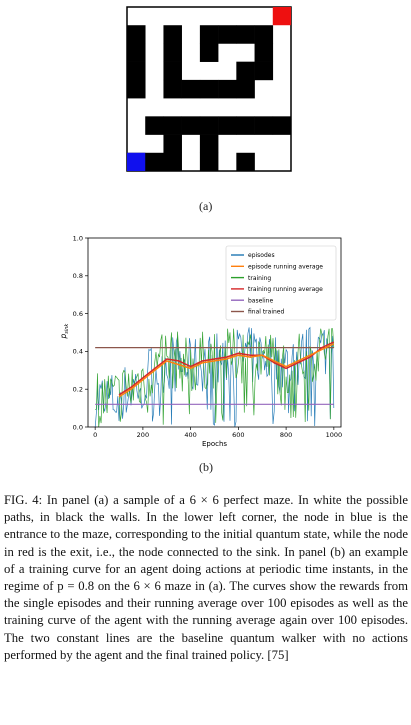 The height and width of the screenshot is (725, 411). What do you see at coordinates (78, 390) in the screenshot?
I see `y-tick-label: 0.2` at bounding box center [78, 390].